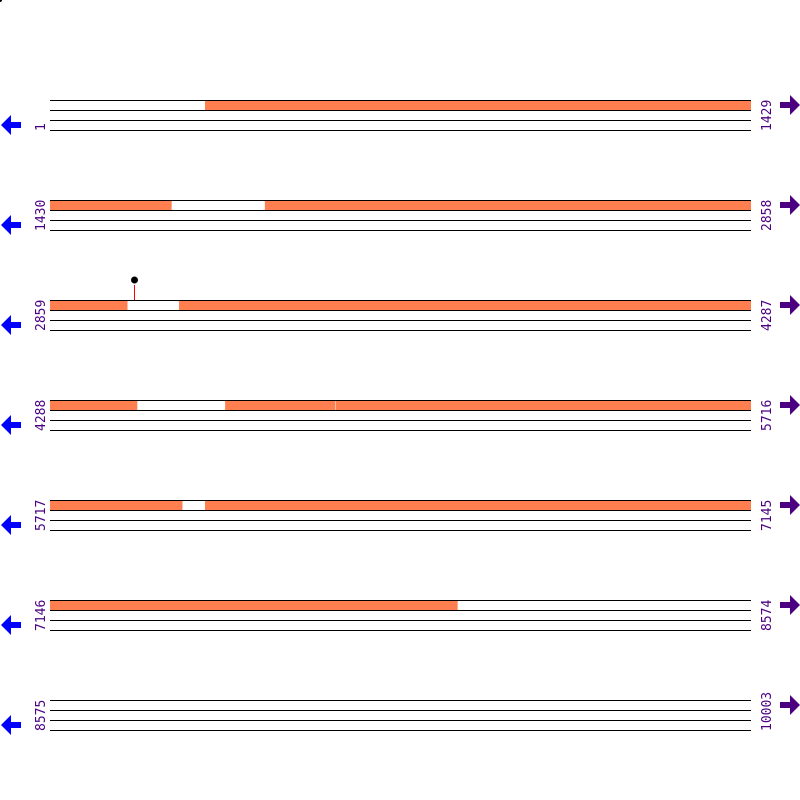 This screenshot has width=800, height=800. Describe the element at coordinates (767, 615) in the screenshot. I see `row-end-label: 8574` at that location.